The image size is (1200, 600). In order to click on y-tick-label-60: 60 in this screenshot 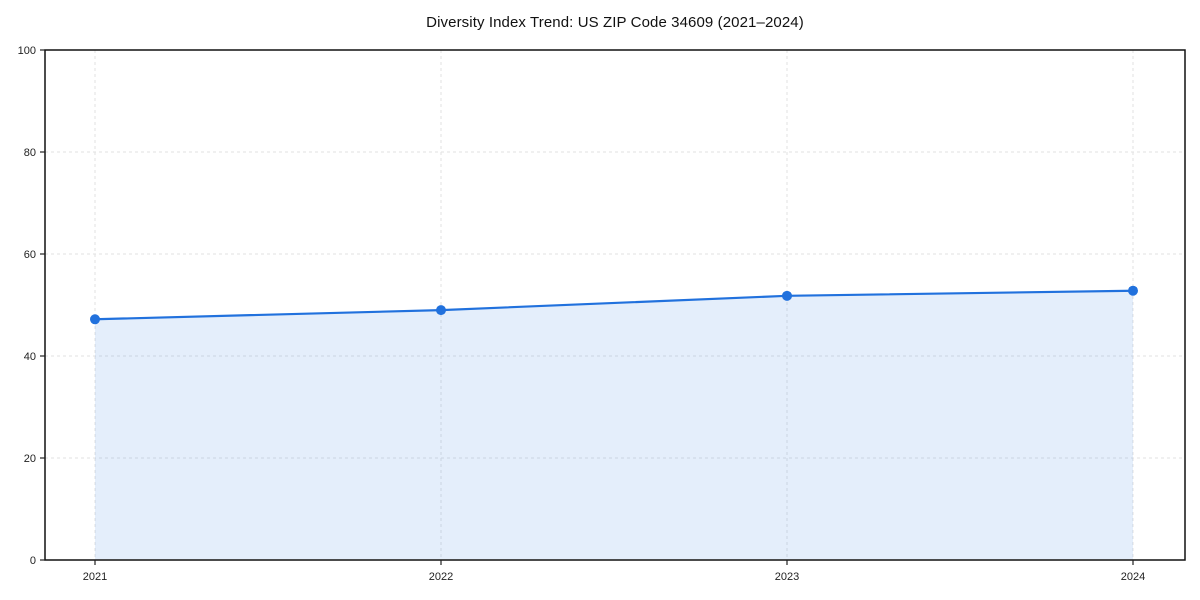, I will do `click(30, 255)`.